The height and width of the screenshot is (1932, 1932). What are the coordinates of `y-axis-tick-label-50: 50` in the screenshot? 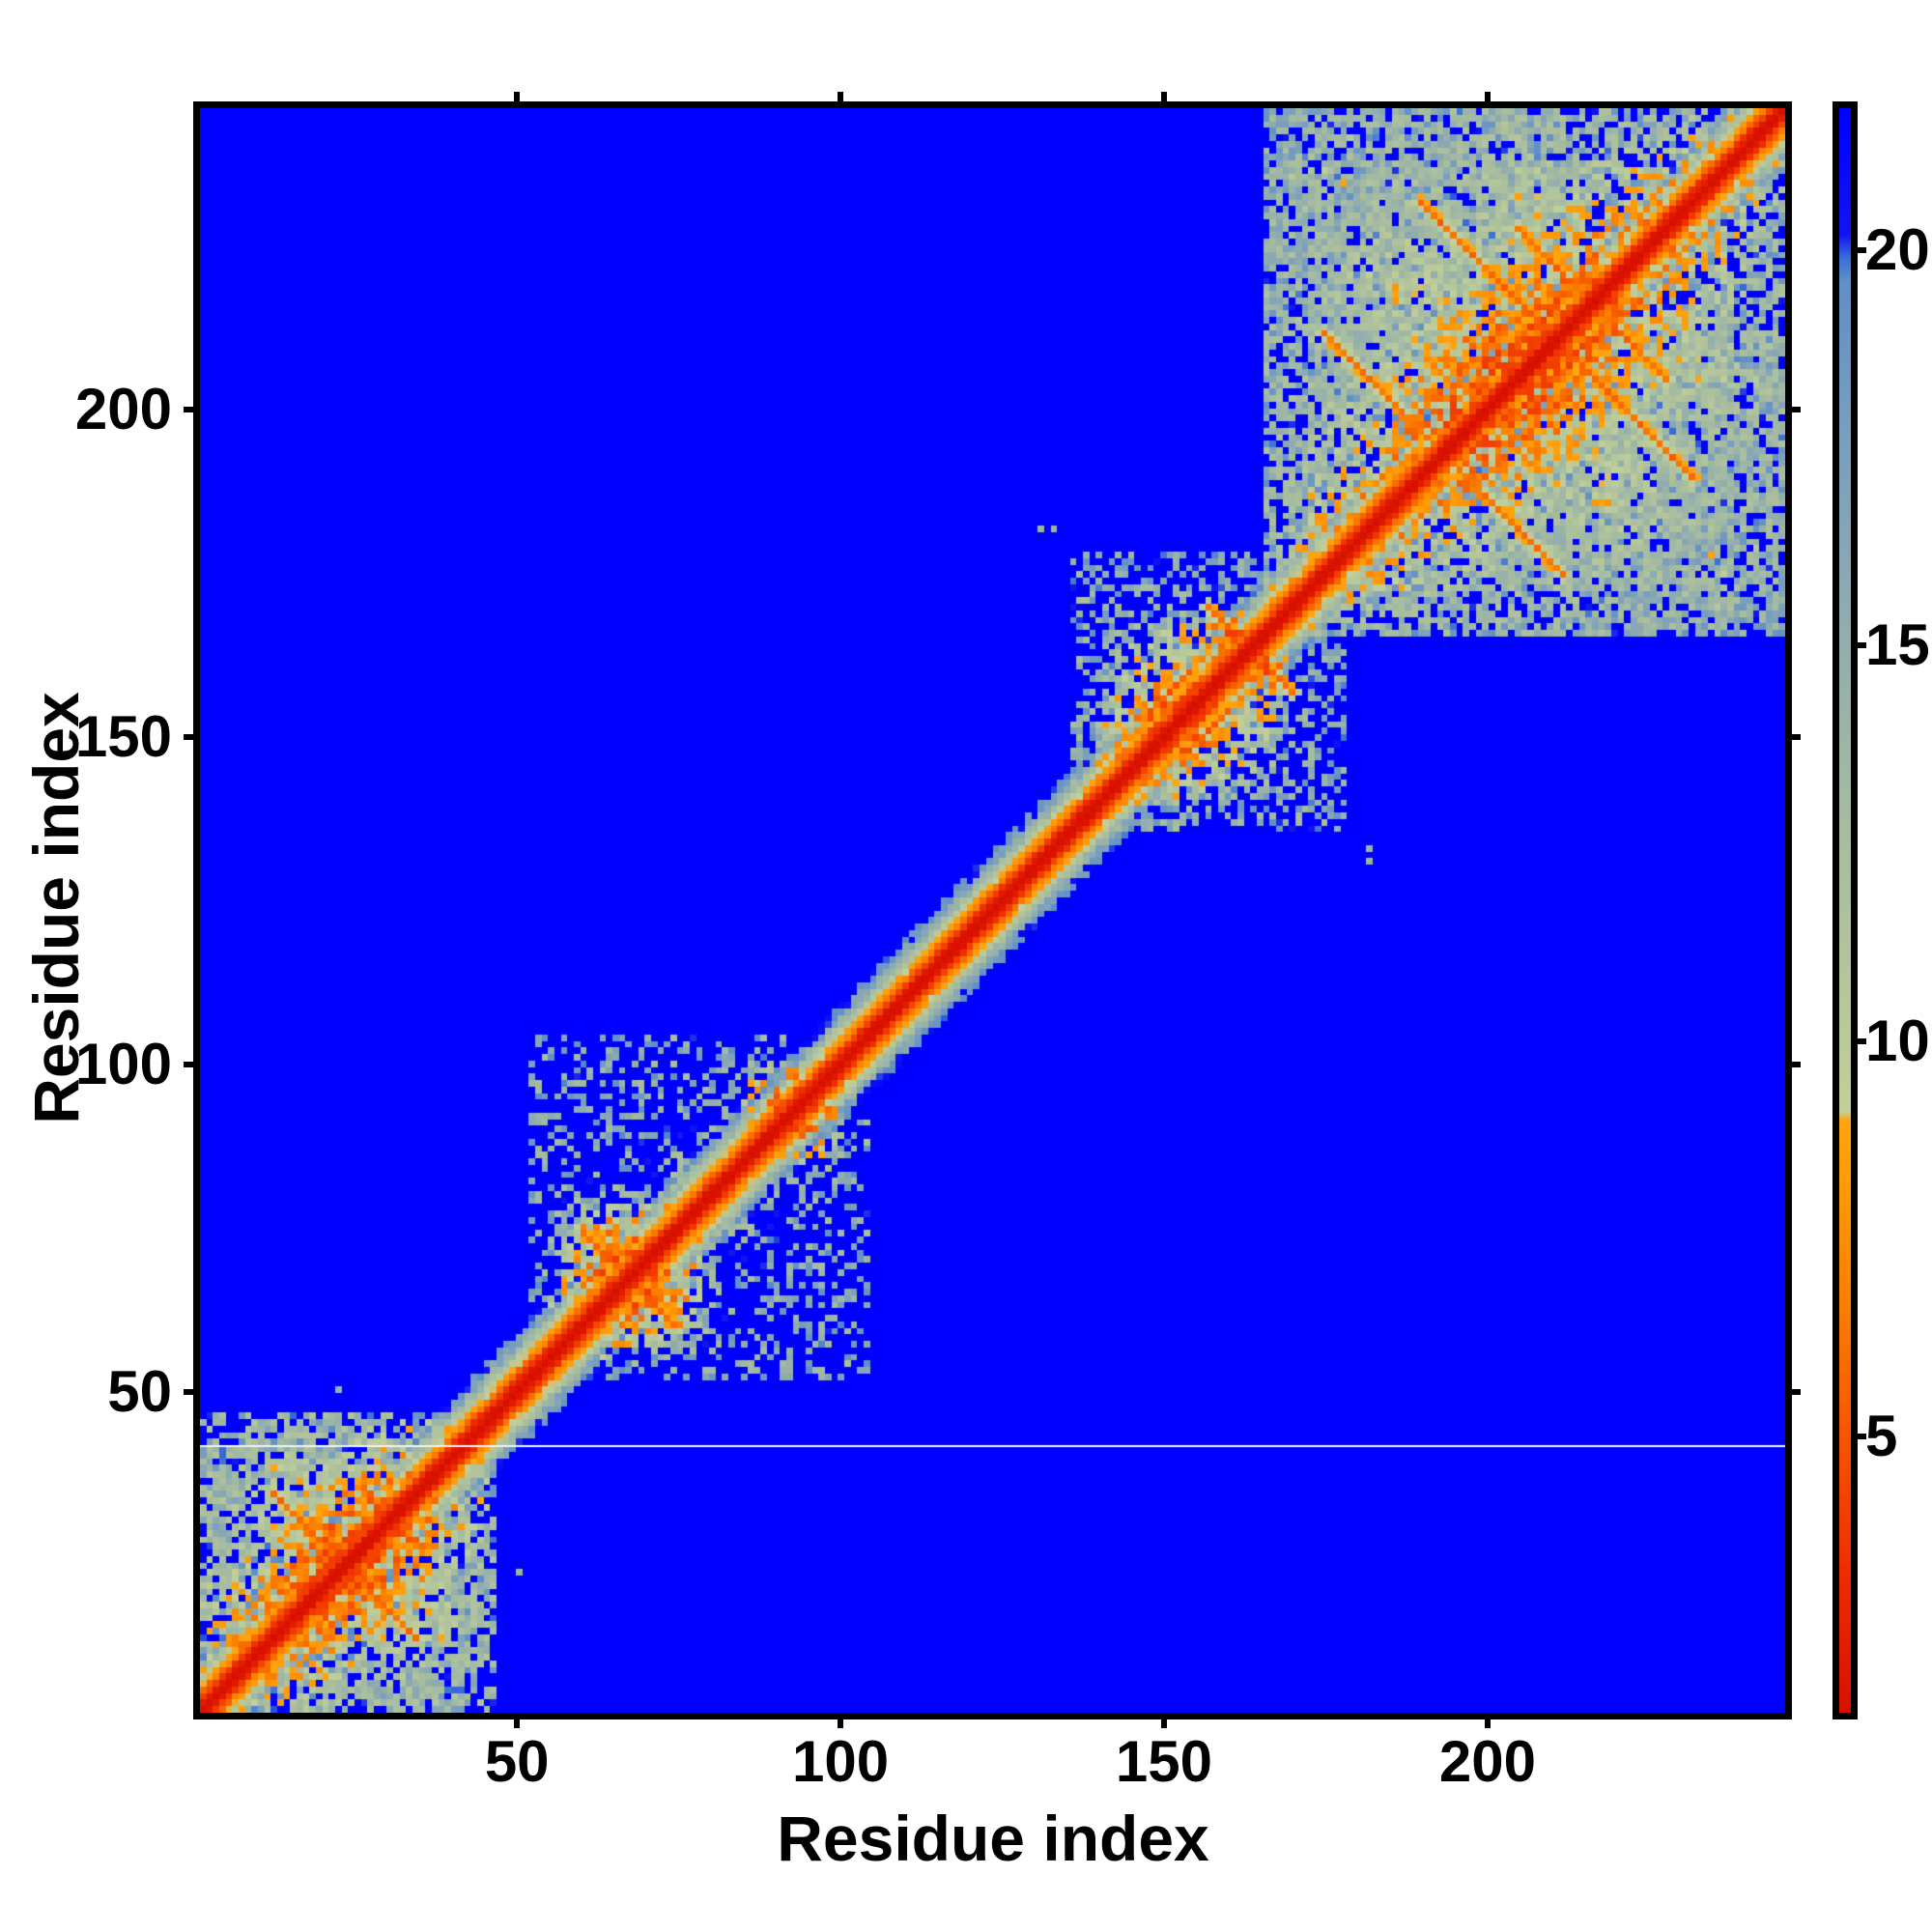 It's located at (139, 1391).